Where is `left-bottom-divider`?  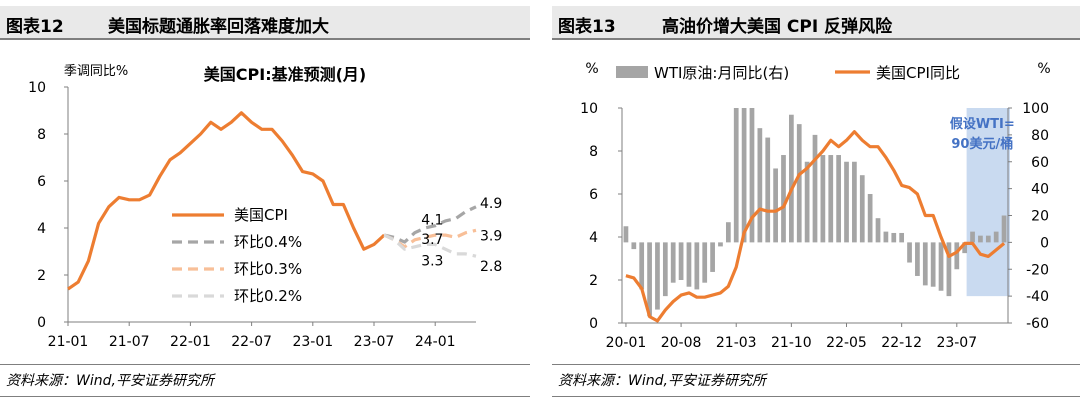
left-bottom-divider is located at coordinates (265, 396).